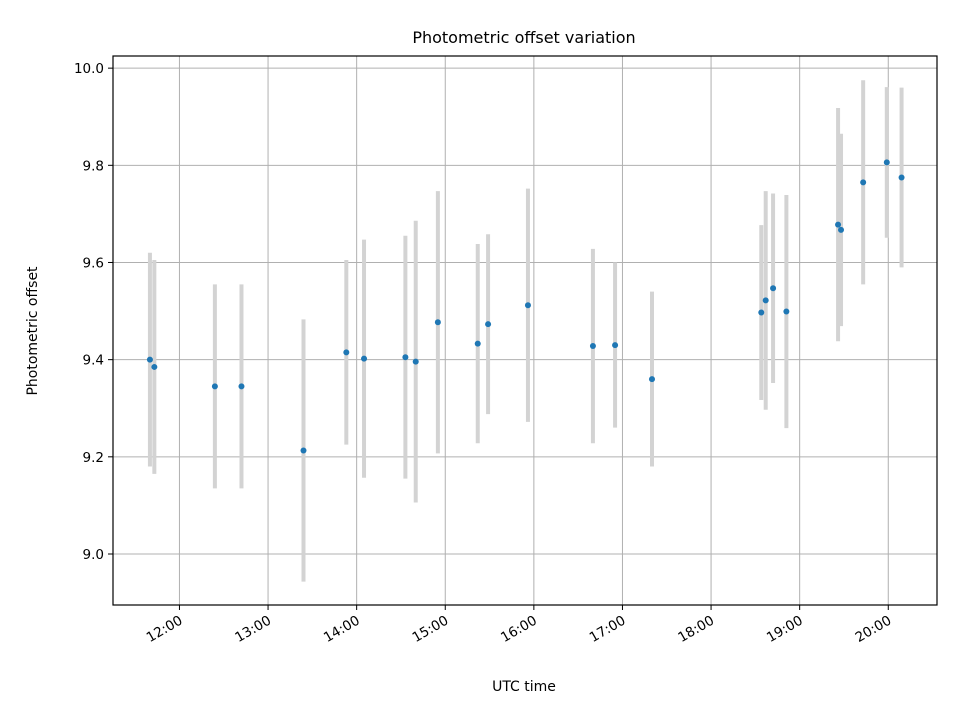  I want to click on y-tick-label: 9.0, so click(93, 555).